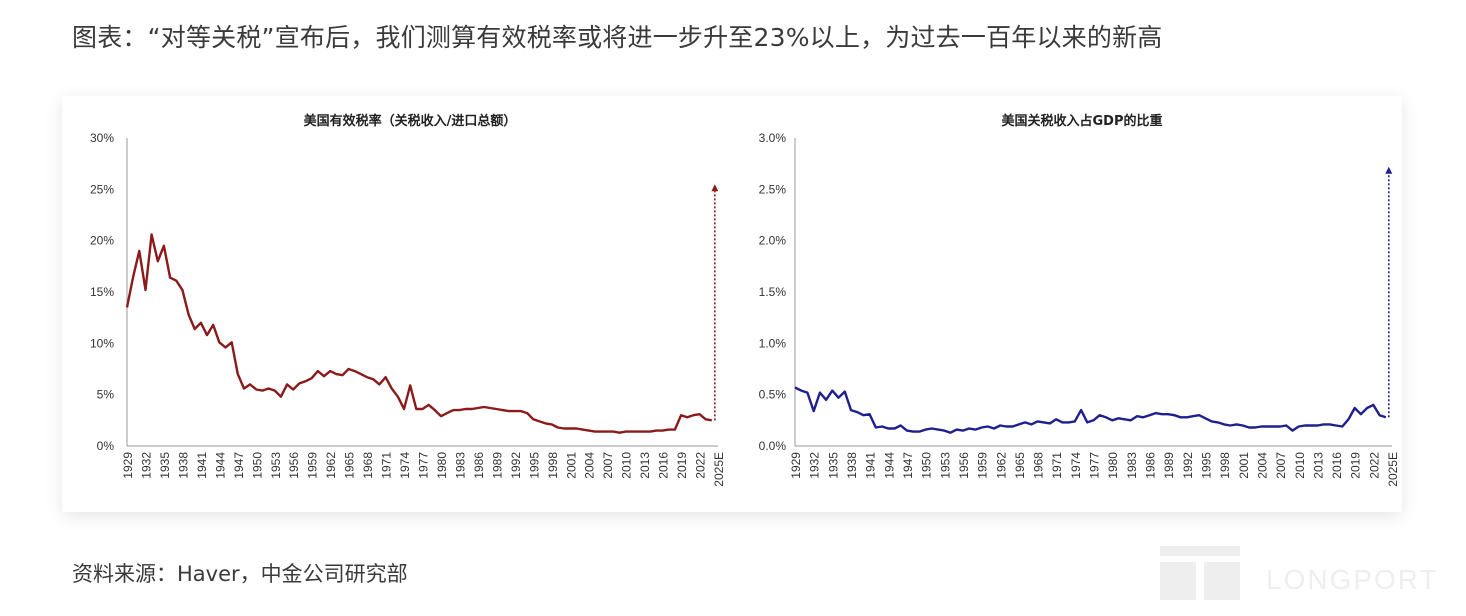 The height and width of the screenshot is (616, 1466). Describe the element at coordinates (410, 121) in the screenshot. I see `chart-title: 美国有效税率（关税收入/进口总额）` at that location.